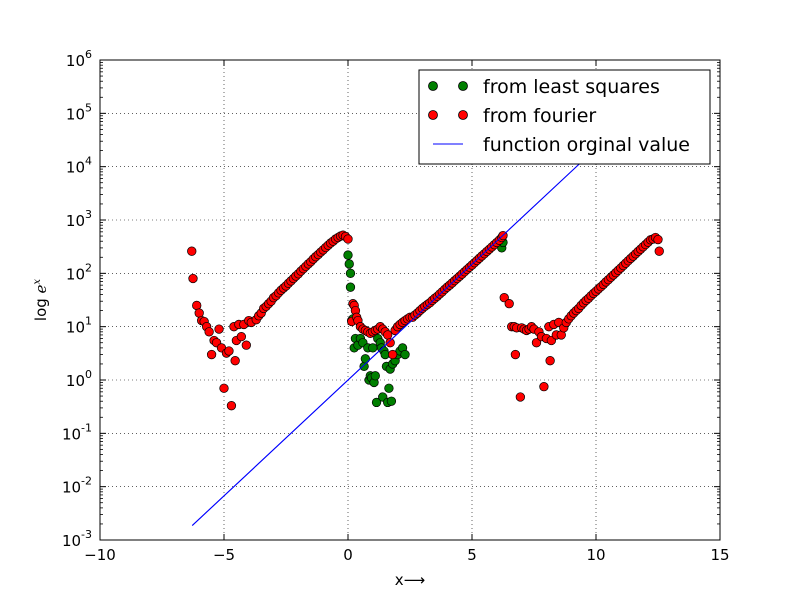  I want to click on legend-label-least-squares: from least squares, so click(571, 87).